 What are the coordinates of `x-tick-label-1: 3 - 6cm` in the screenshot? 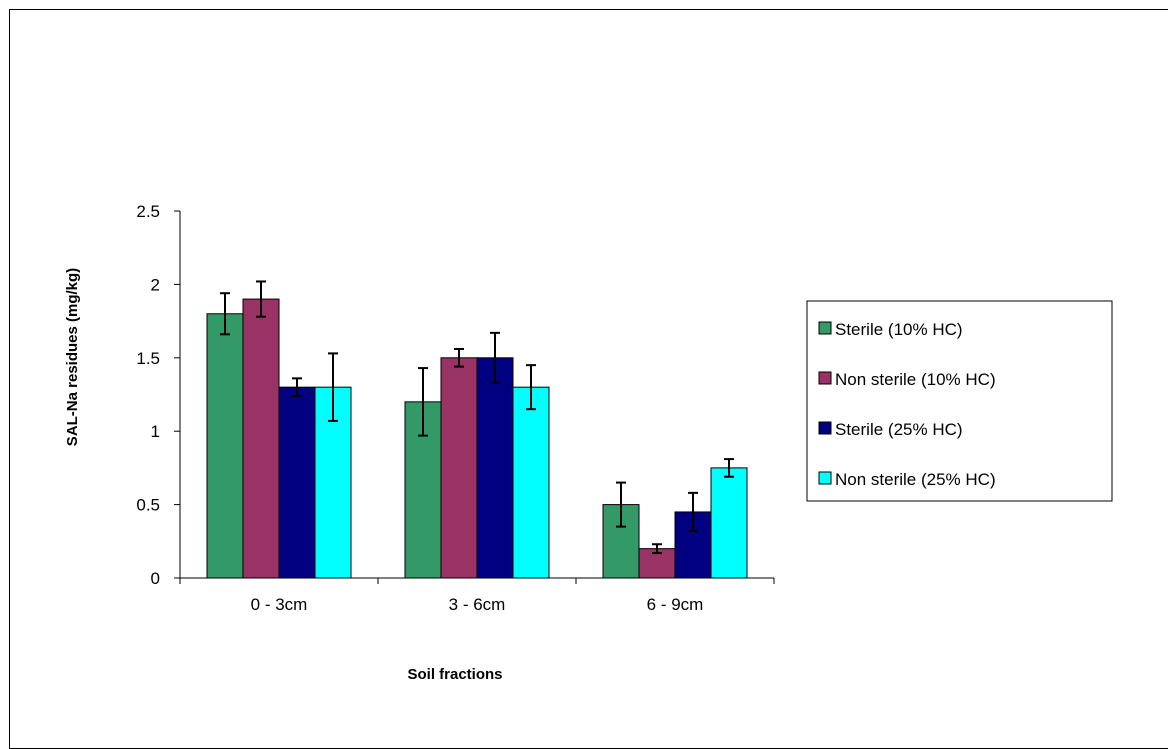 It's located at (477, 604).